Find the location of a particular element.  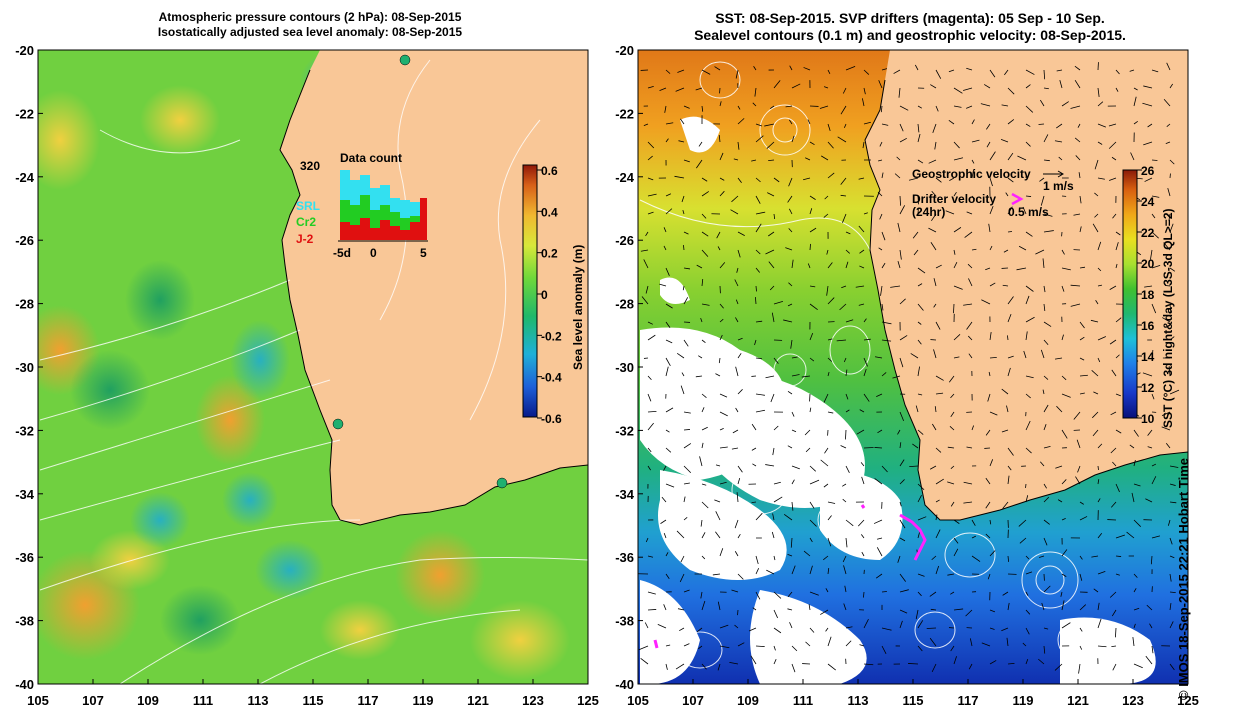

data-count-xtick-5: 5 is located at coordinates (423, 253).